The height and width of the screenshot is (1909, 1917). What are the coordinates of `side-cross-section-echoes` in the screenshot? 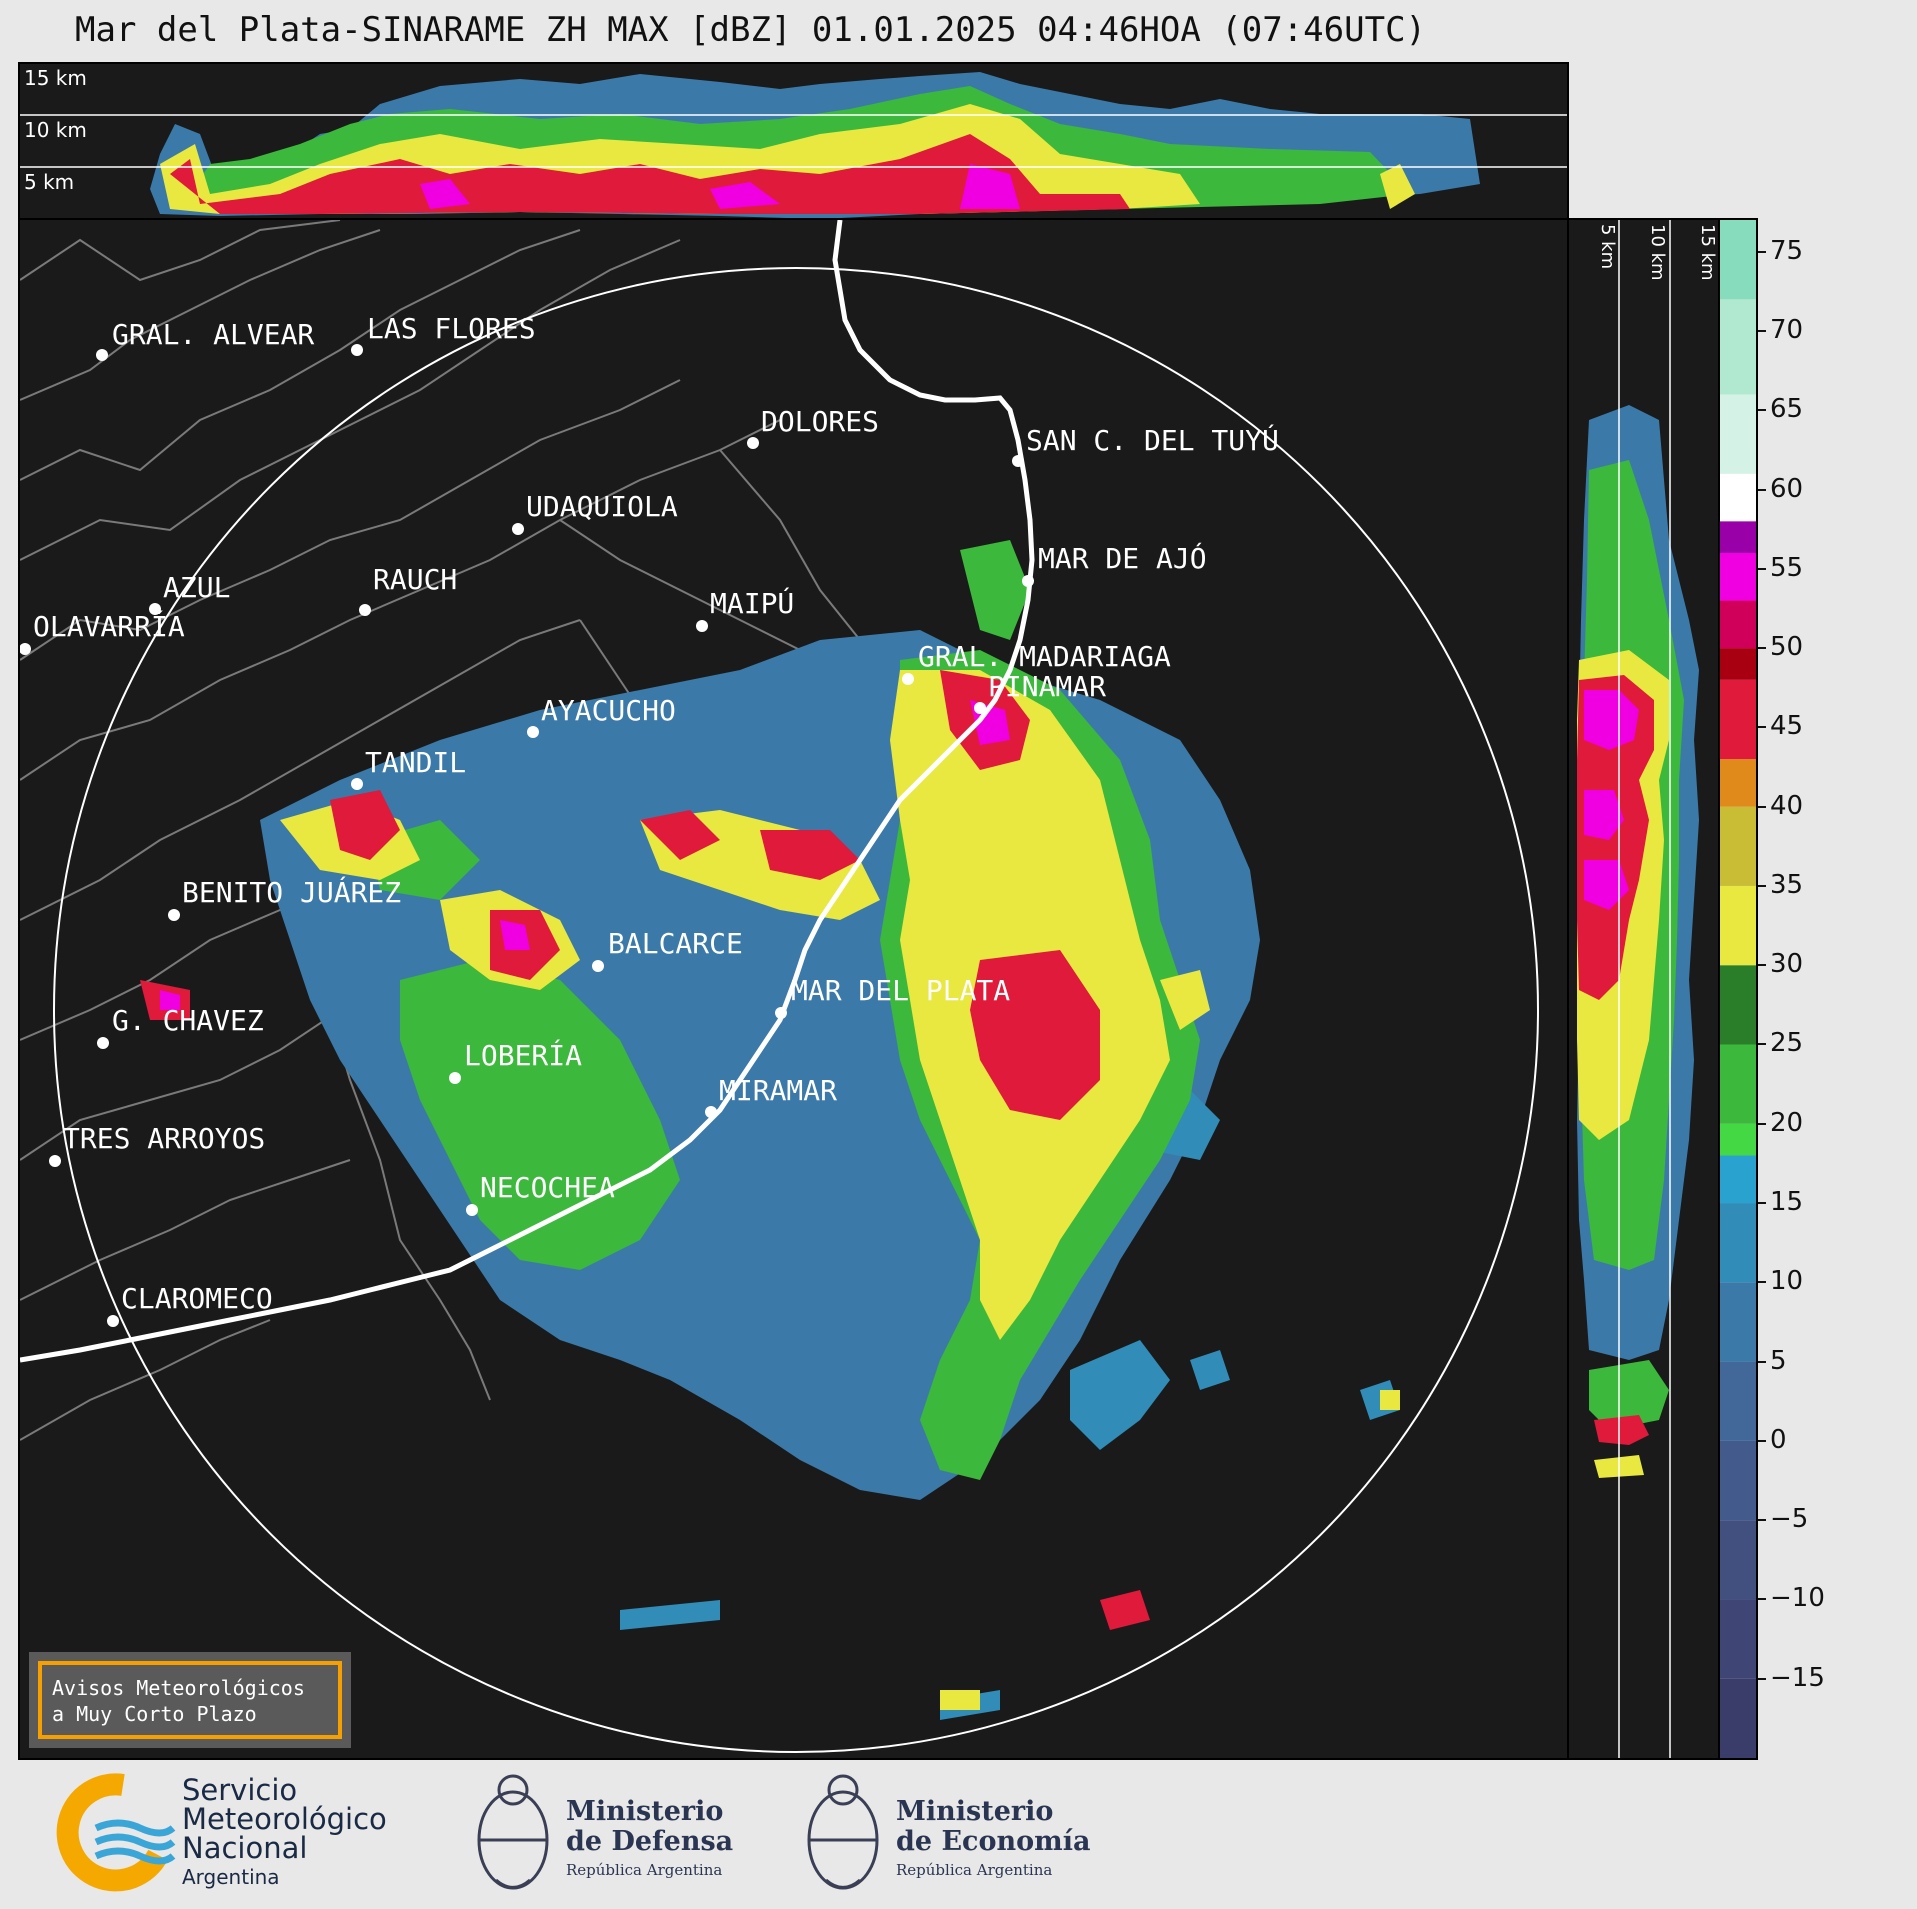 It's located at (1638, 989).